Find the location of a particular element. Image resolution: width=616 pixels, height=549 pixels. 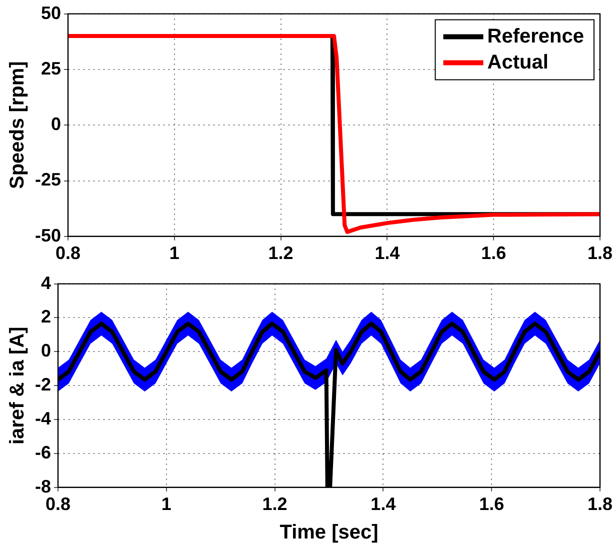

y-tick-label: -50 is located at coordinates (48, 235).